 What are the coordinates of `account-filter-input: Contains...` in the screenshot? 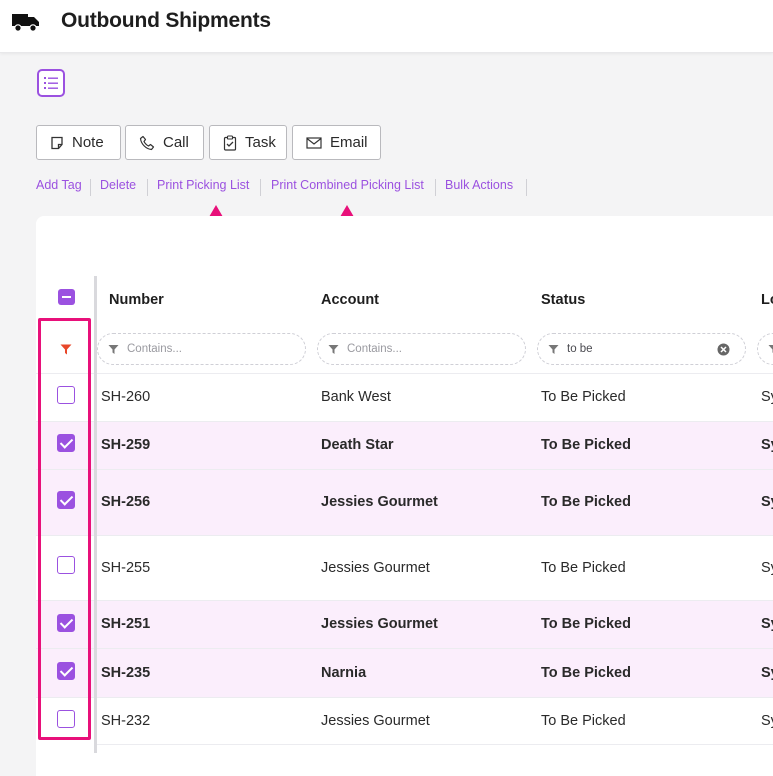 It's located at (421, 349).